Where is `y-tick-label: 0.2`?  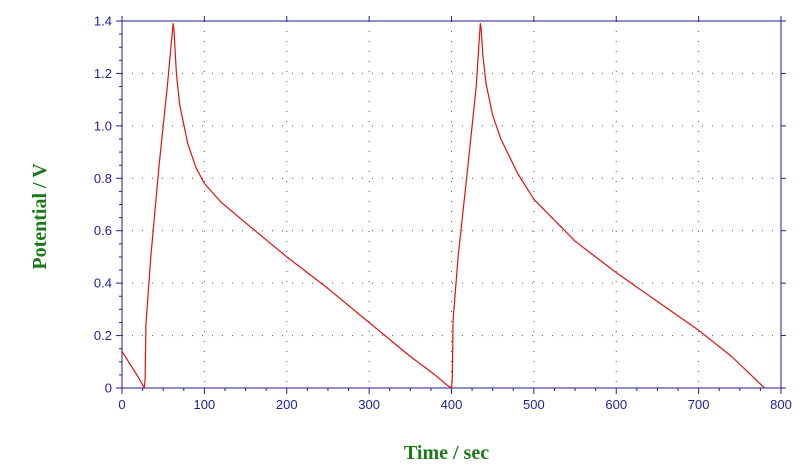 y-tick-label: 0.2 is located at coordinates (103, 335).